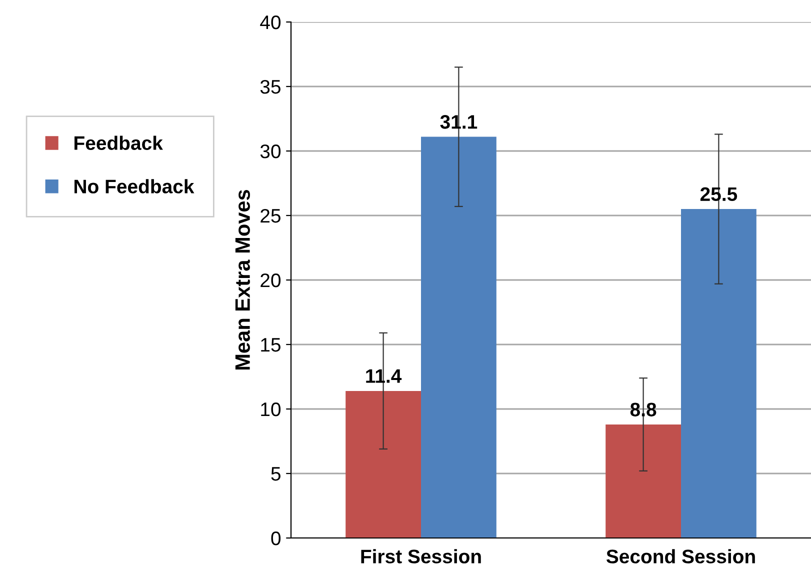 Image resolution: width=811 pixels, height=576 pixels. What do you see at coordinates (271, 409) in the screenshot?
I see `y-tick-label: 10` at bounding box center [271, 409].